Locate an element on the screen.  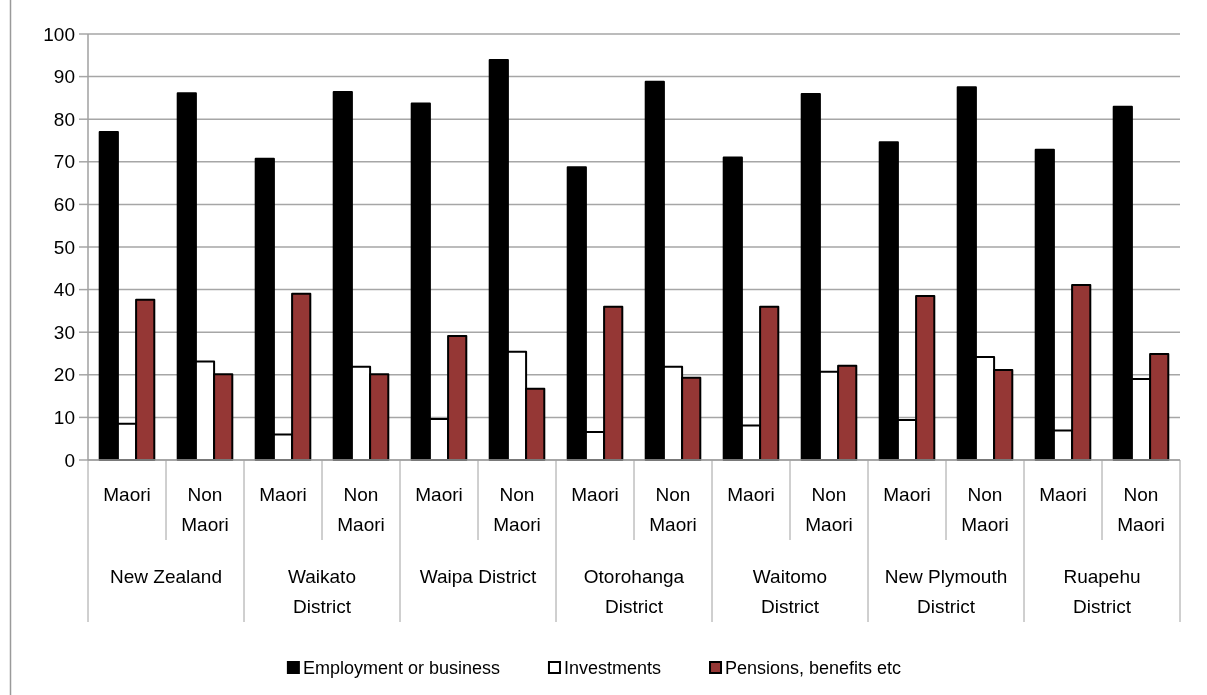
y-tick-label: 40 is located at coordinates (64, 290).